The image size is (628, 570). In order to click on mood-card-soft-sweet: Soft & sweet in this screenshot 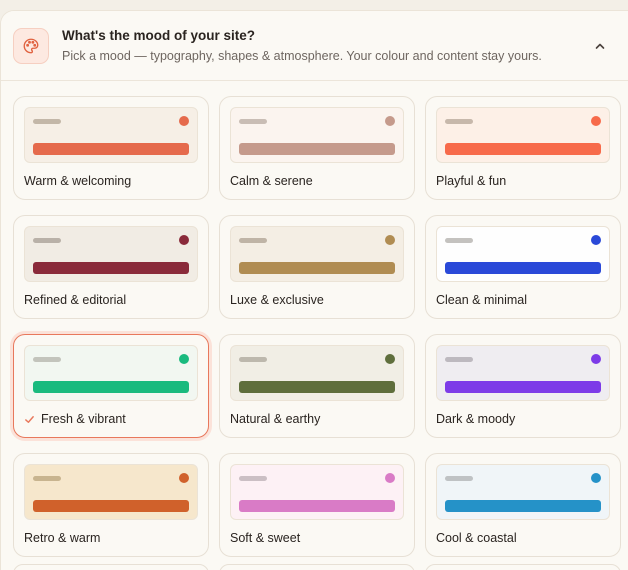, I will do `click(317, 505)`.